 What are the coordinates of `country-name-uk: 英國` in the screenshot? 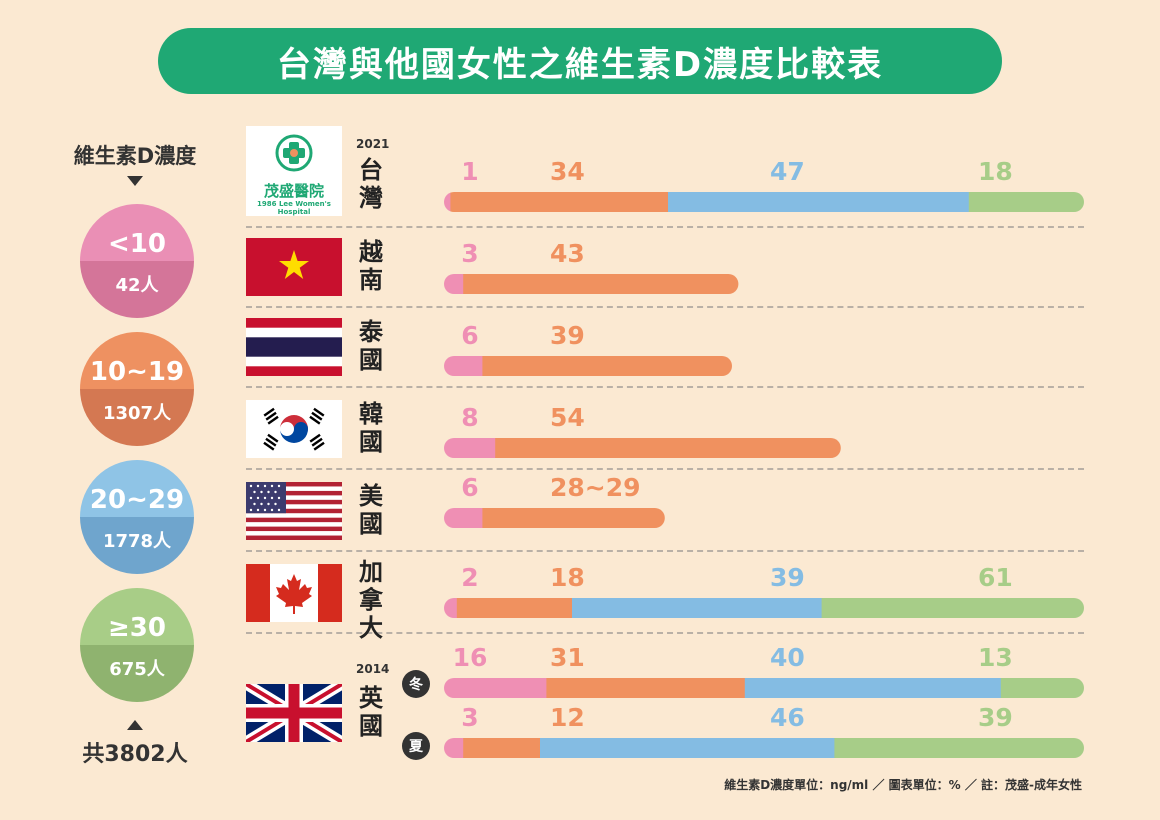 It's located at (371, 712).